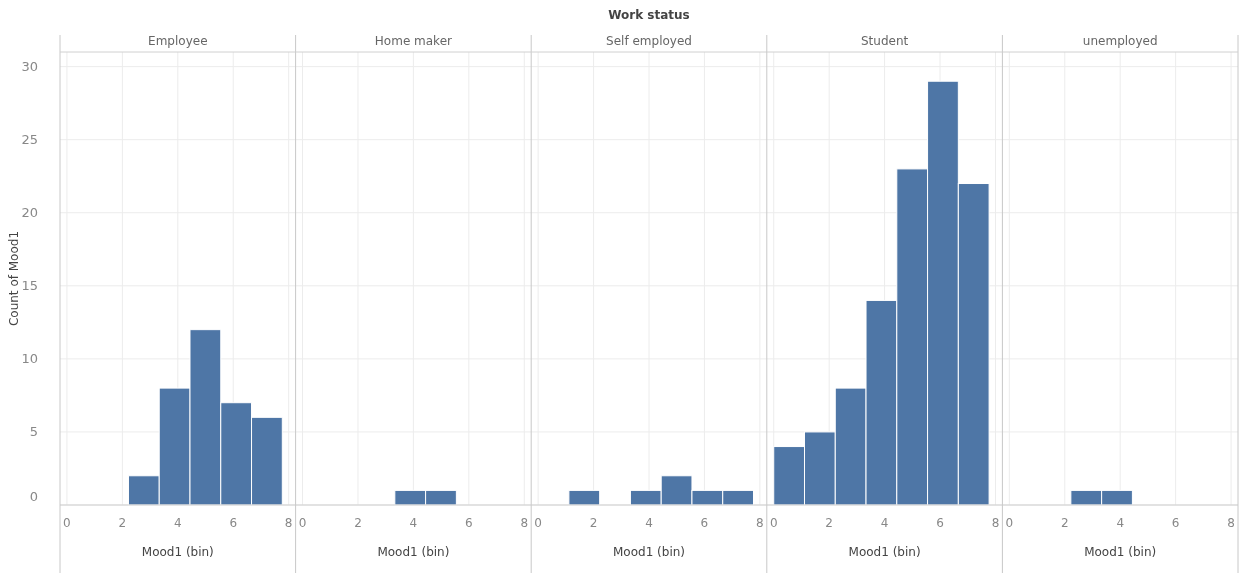 This screenshot has width=1241, height=573. I want to click on y-tick-label: 30, so click(29, 66).